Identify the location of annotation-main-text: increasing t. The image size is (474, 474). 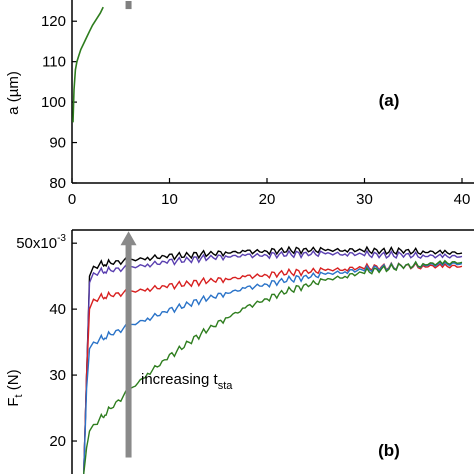
(180, 379).